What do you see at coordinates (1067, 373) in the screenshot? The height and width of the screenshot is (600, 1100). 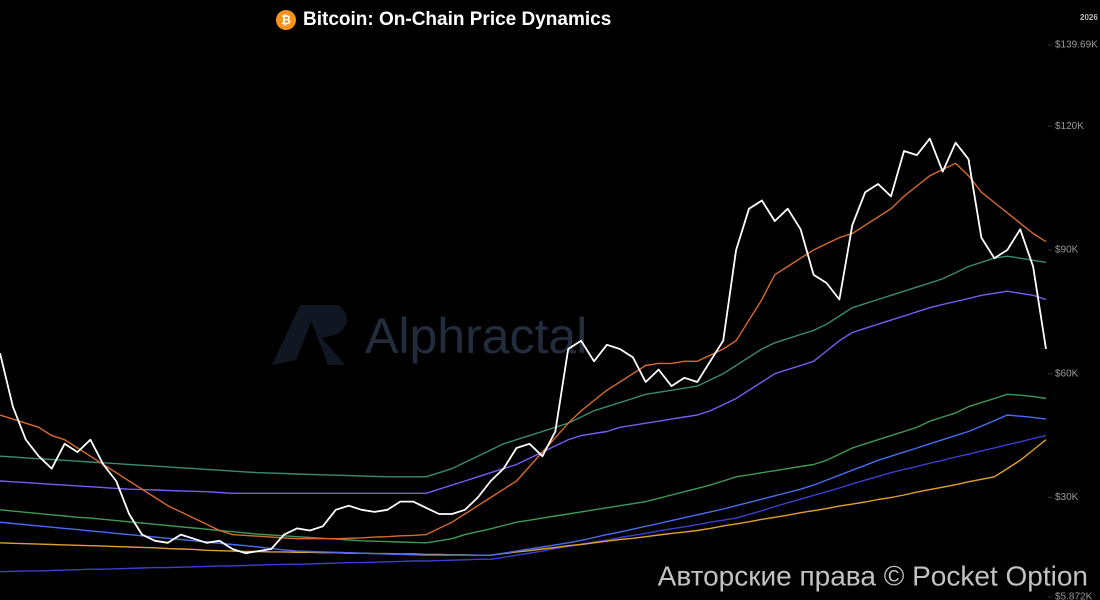 I see `y-tick-label: $60K` at bounding box center [1067, 373].